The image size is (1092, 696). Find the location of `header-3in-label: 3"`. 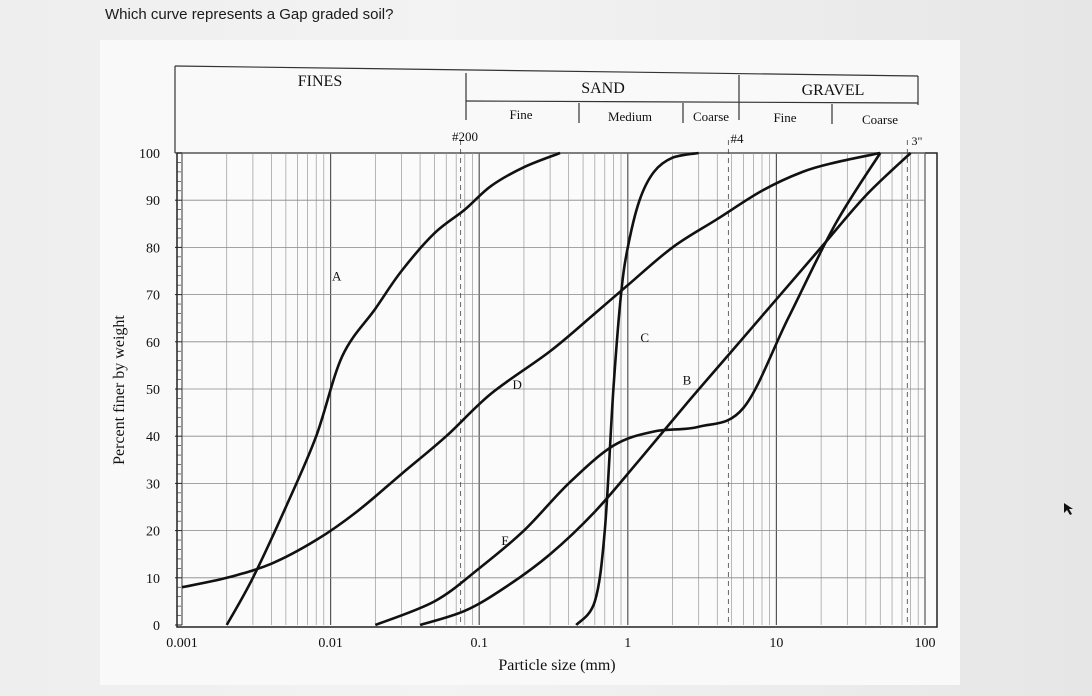

header-3in-label: 3" is located at coordinates (917, 141).